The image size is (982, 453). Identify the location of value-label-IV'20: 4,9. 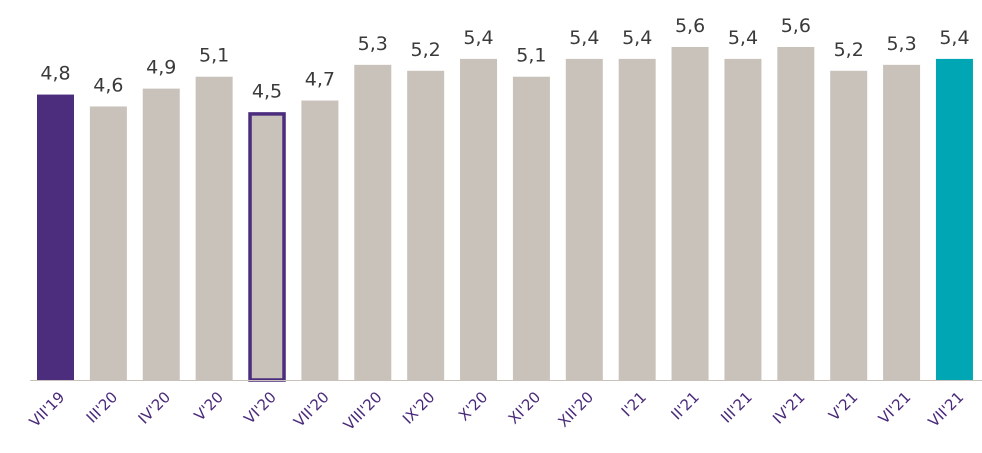
(161, 68).